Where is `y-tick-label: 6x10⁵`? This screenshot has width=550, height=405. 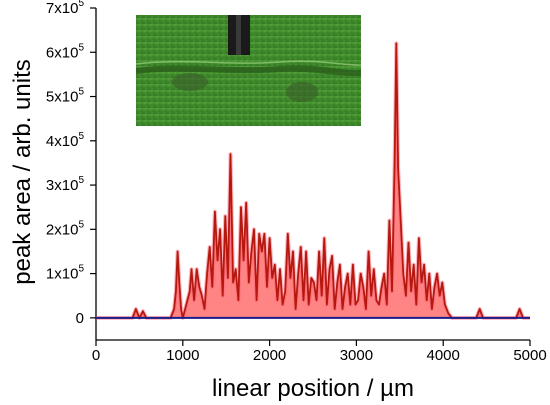
y-tick-label: 6x10⁵ is located at coordinates (65, 51).